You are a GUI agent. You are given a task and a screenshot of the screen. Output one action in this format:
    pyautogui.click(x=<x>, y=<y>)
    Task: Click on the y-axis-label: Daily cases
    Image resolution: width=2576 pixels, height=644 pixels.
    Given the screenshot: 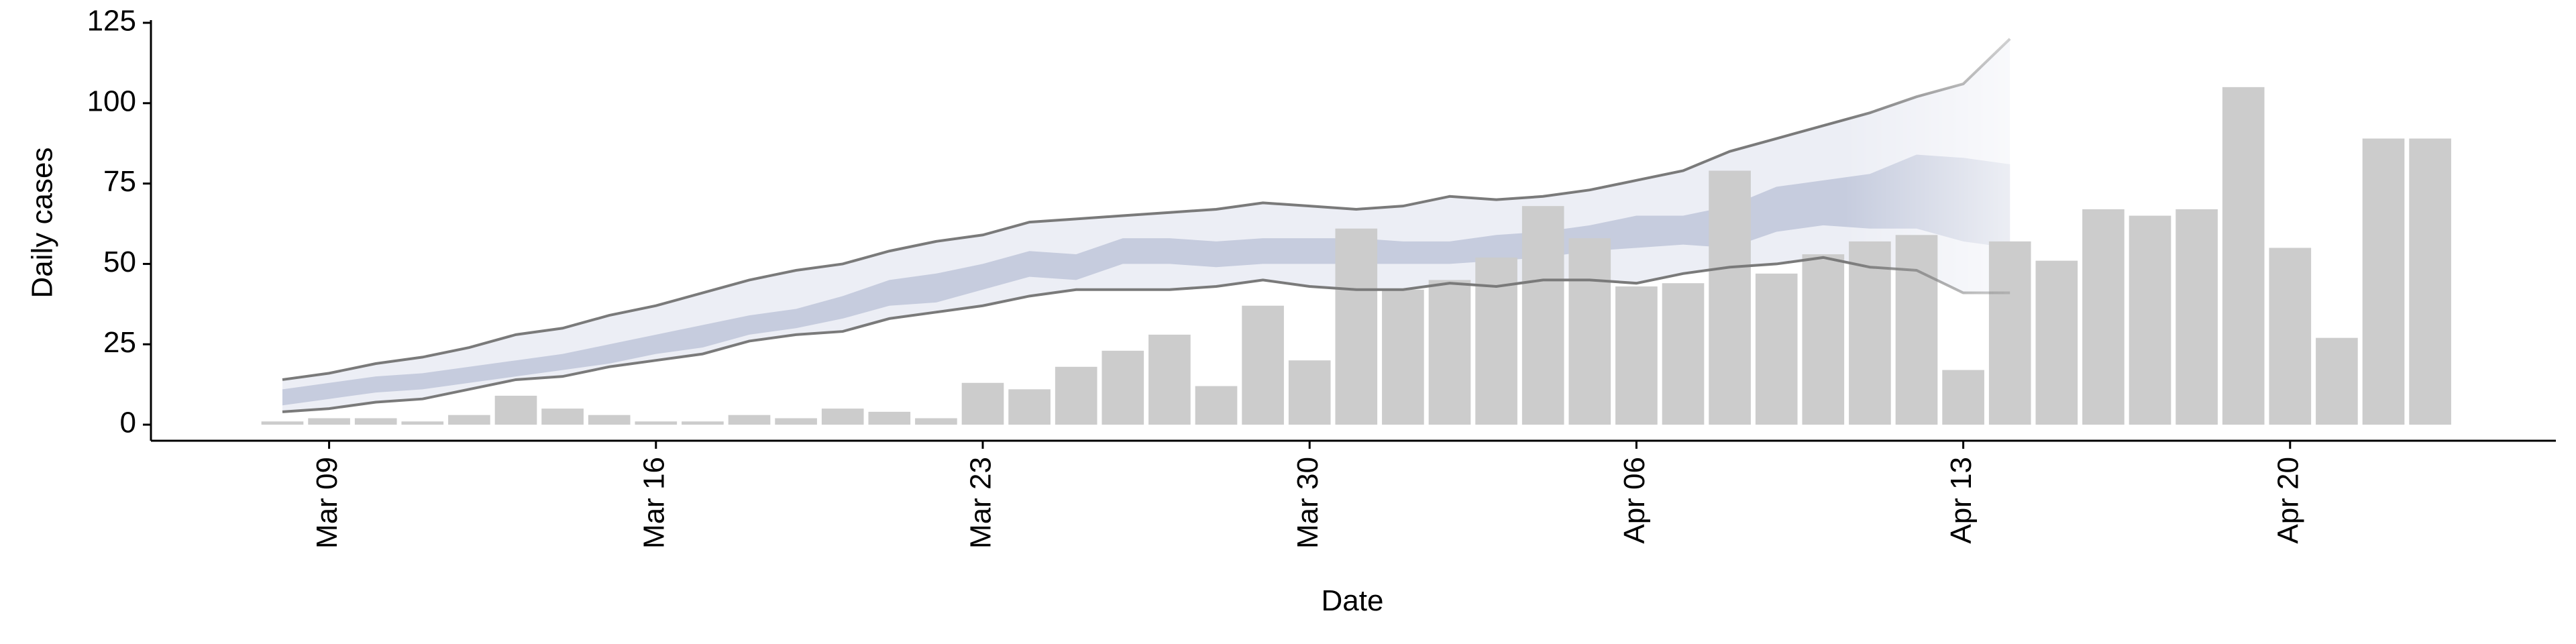 What is the action you would take?
    pyautogui.click(x=42, y=223)
    